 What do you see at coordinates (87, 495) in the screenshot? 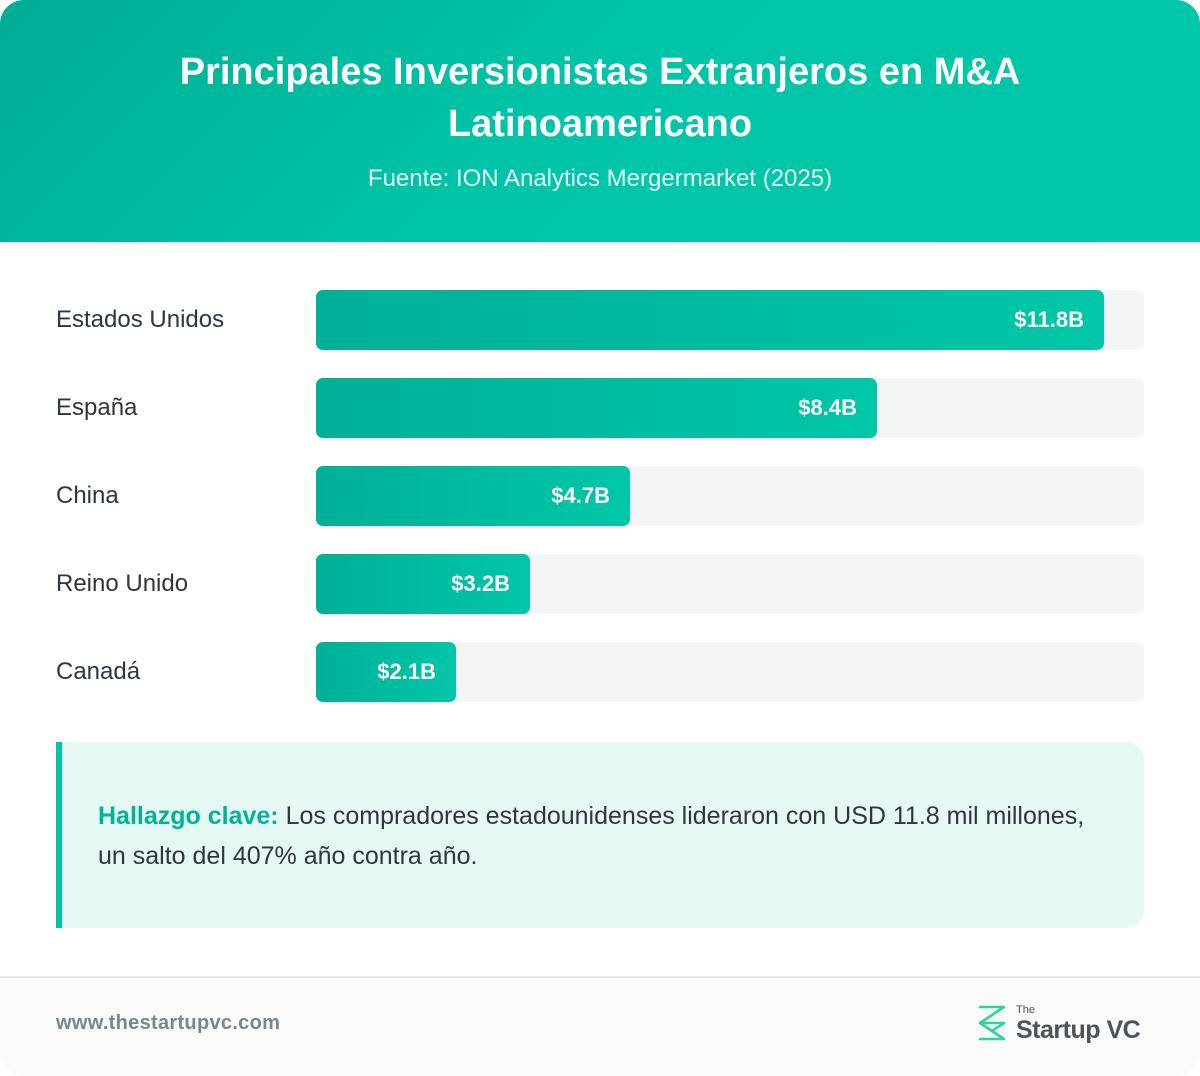
I see `category-label: China` at bounding box center [87, 495].